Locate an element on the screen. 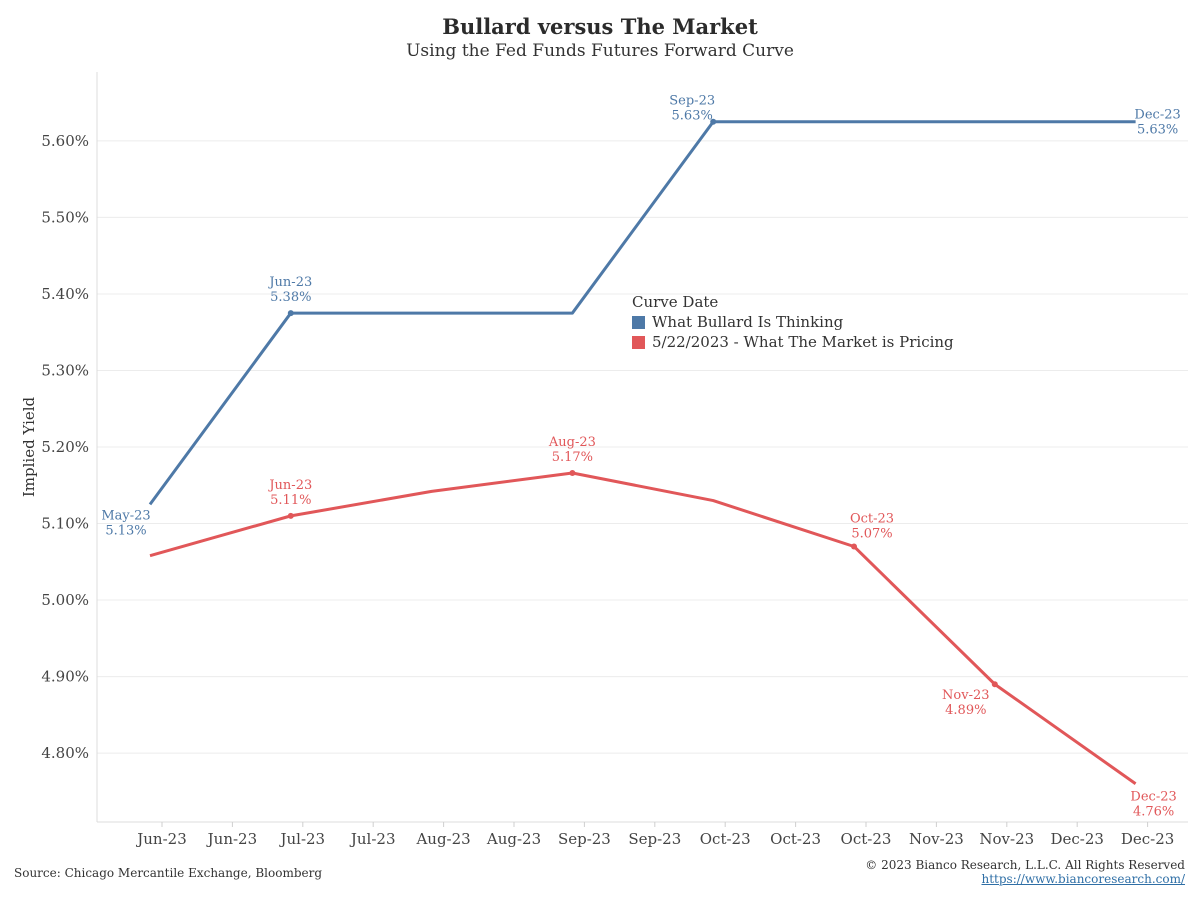 The width and height of the screenshot is (1200, 900). y-tick-label: 5.30% is located at coordinates (65, 370).